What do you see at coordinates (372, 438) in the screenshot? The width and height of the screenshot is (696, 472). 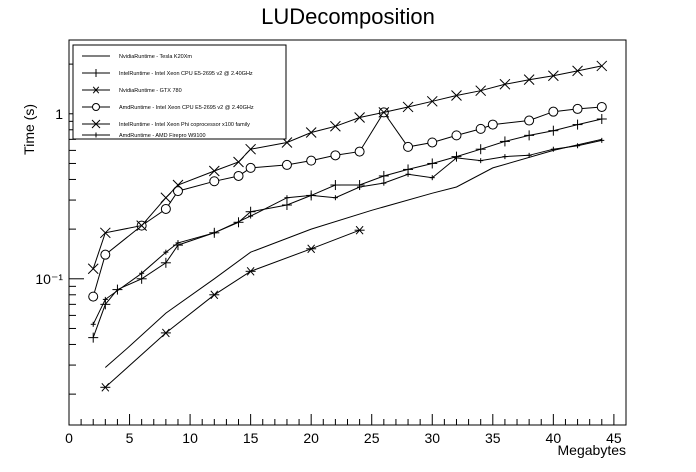 I see `x-tick-label: 25` at bounding box center [372, 438].